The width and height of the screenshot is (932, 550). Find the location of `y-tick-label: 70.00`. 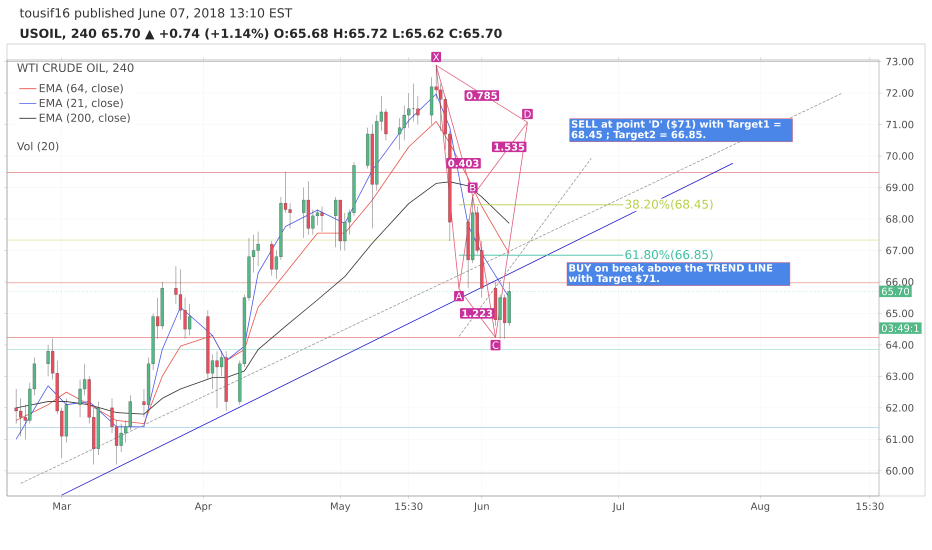

y-tick-label: 70.00 is located at coordinates (900, 156).